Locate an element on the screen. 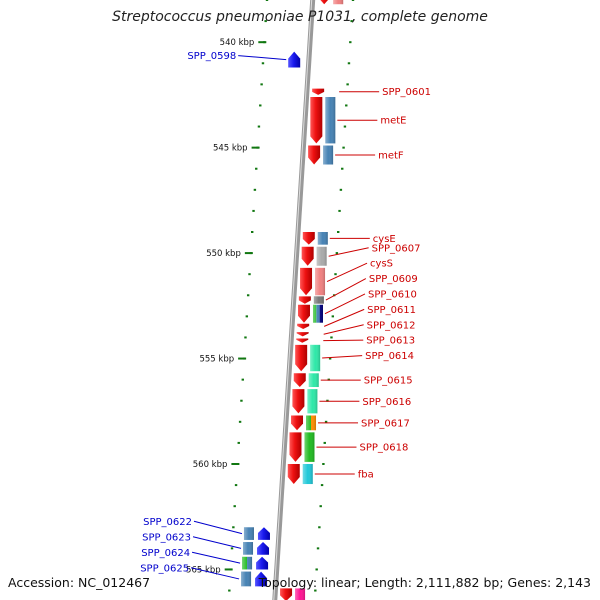 This screenshot has width=600, height=600. gene-label: metE is located at coordinates (393, 121).